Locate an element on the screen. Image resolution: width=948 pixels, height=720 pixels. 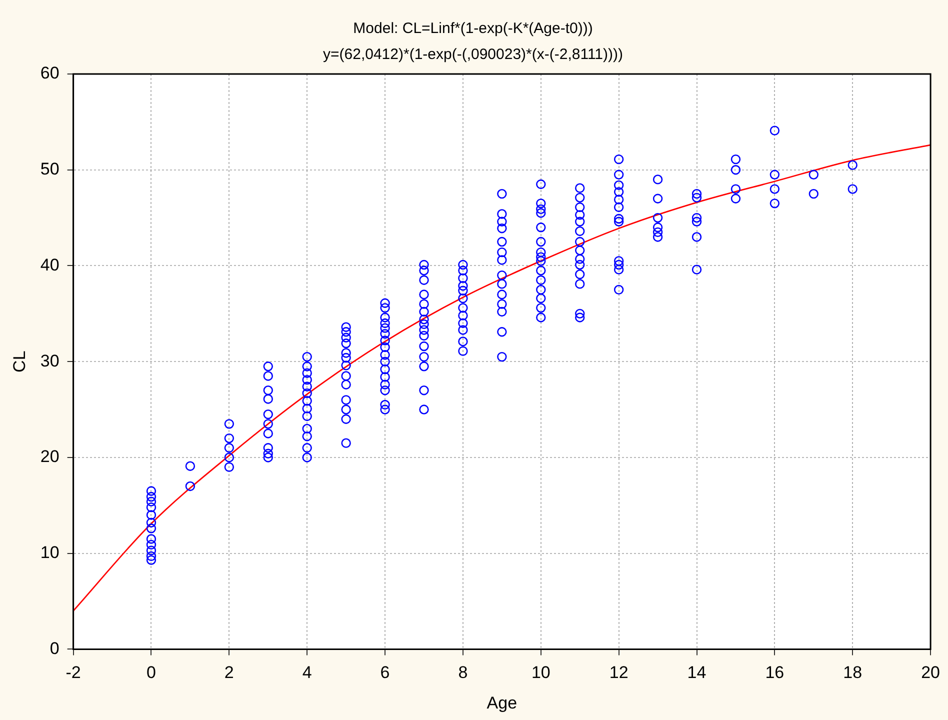
x-tick-label: 16 is located at coordinates (774, 672).